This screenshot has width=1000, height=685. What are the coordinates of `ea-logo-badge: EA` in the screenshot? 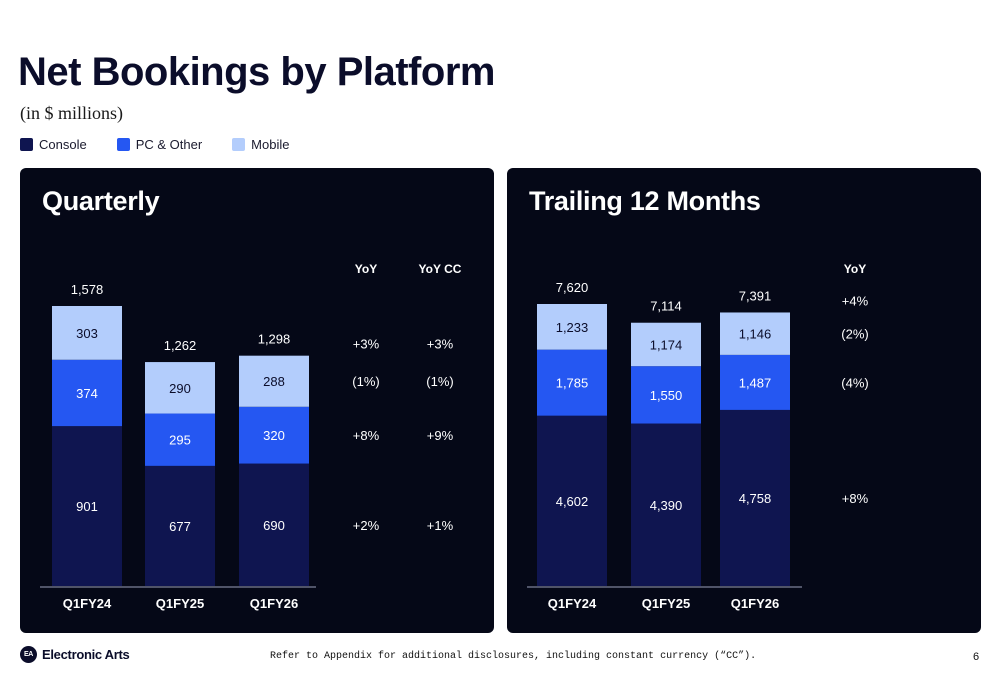 It's located at (28, 654).